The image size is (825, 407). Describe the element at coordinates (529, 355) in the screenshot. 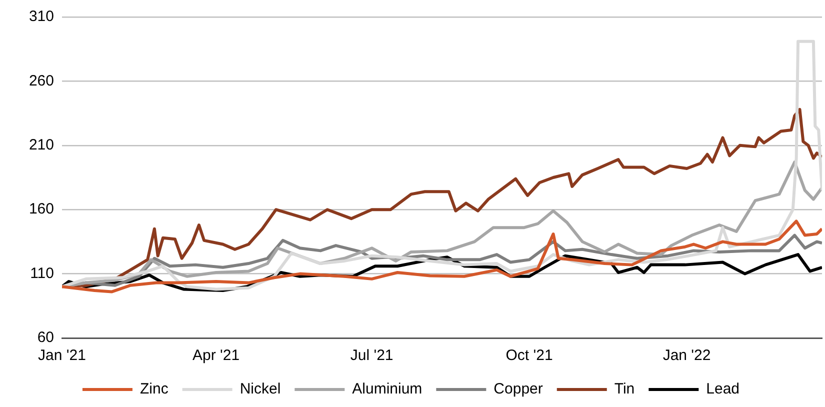

I see `x-tick-label: Oct '21` at that location.